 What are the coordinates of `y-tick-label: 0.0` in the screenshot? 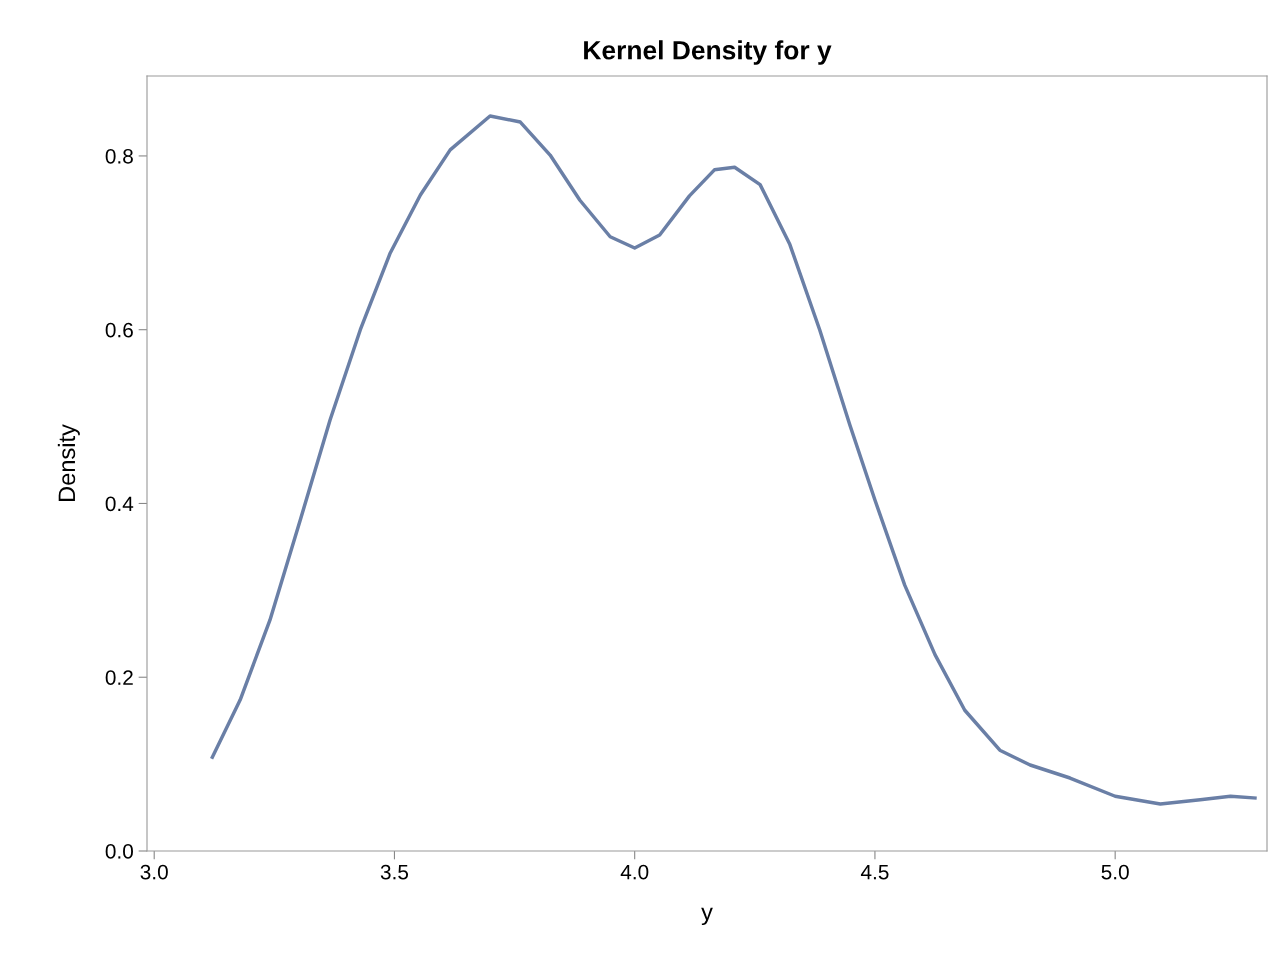 It's located at (119, 851).